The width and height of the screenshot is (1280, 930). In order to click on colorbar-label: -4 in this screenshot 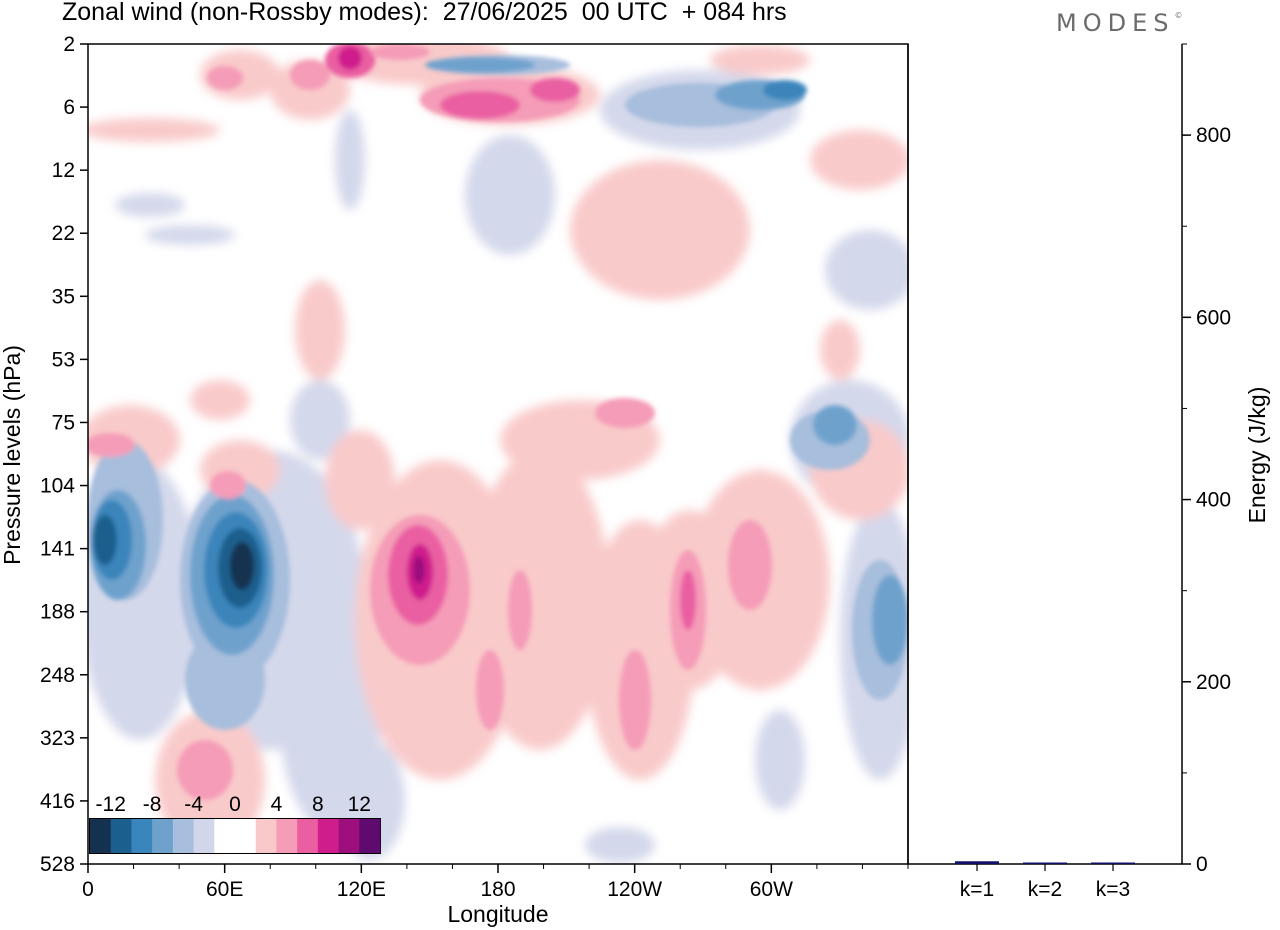, I will do `click(193, 804)`.